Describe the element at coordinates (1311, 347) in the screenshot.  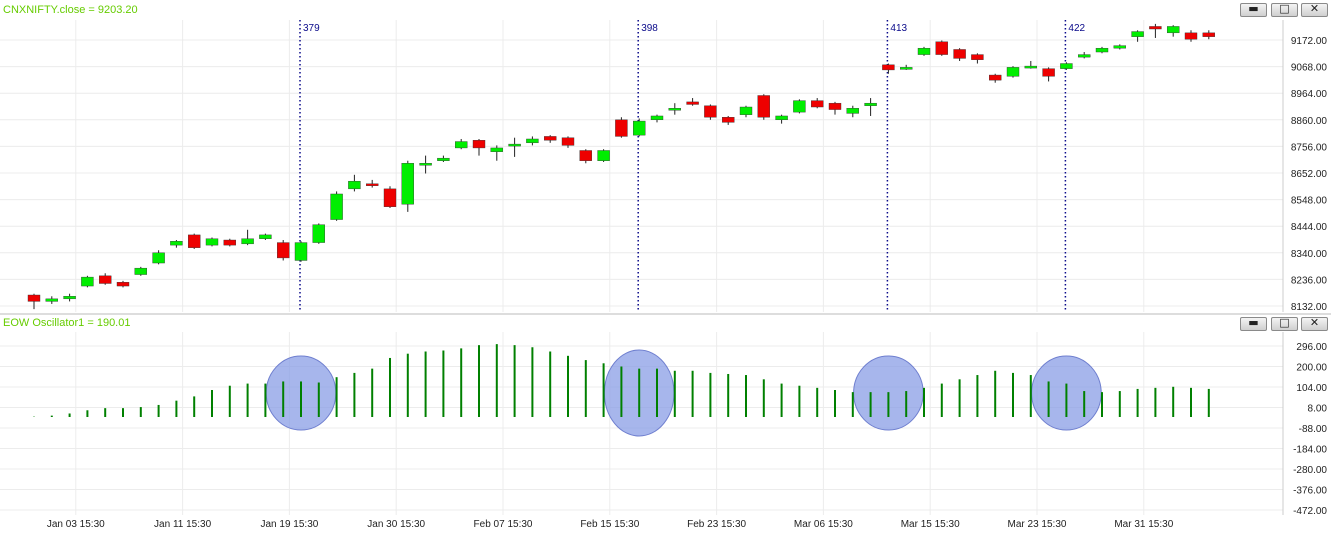
I see `osc-y-tick-label: 296.00` at that location.